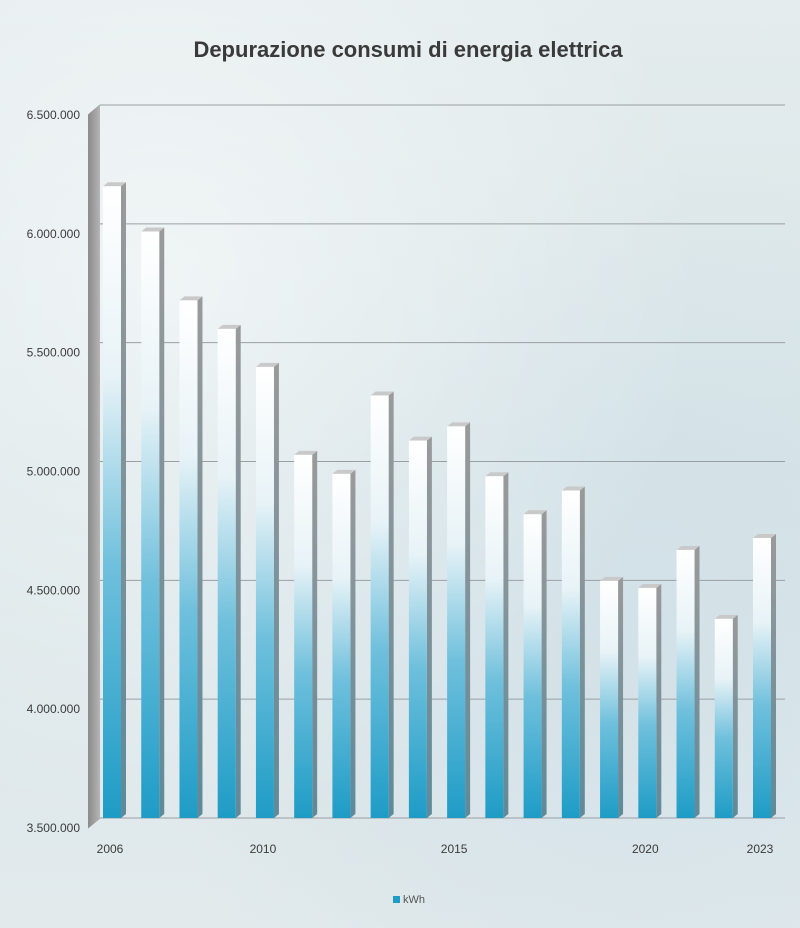 Image resolution: width=800 pixels, height=928 pixels. Describe the element at coordinates (54, 709) in the screenshot. I see `y-tick-label: 4.000.000` at that location.